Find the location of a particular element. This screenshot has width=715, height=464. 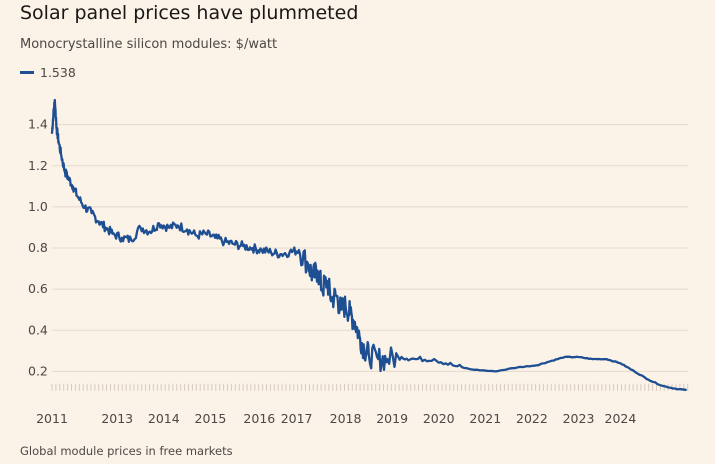

x-tick-label: 2018 is located at coordinates (346, 418).